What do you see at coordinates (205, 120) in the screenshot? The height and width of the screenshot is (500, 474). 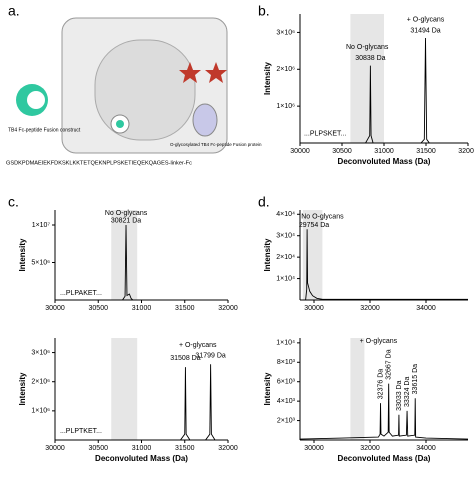 I see `fc-protein` at bounding box center [205, 120].